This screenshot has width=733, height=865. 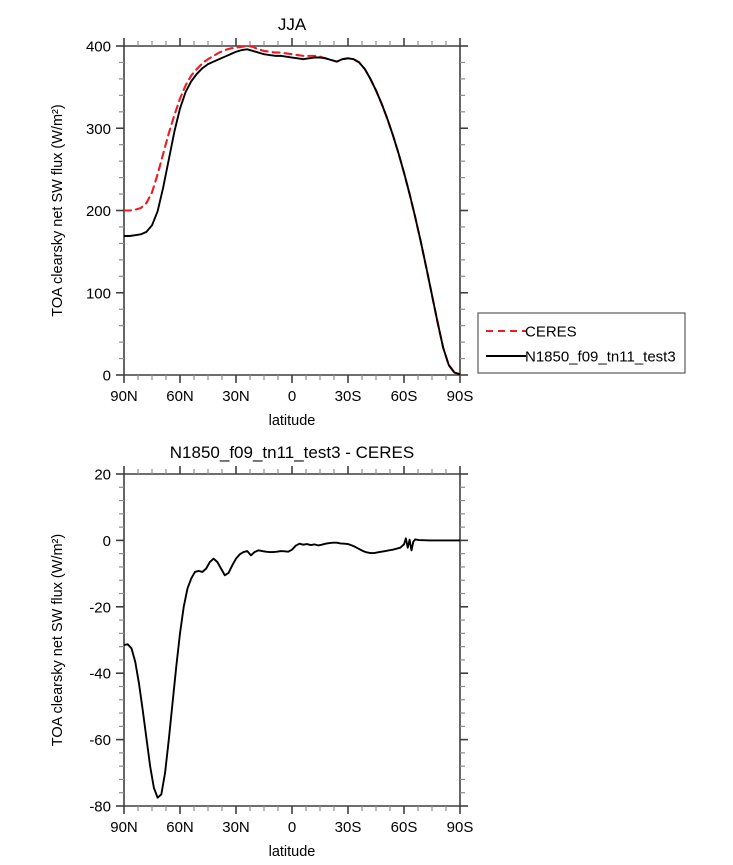 I want to click on upper-panel-ytick-label: 200, so click(x=98, y=211).